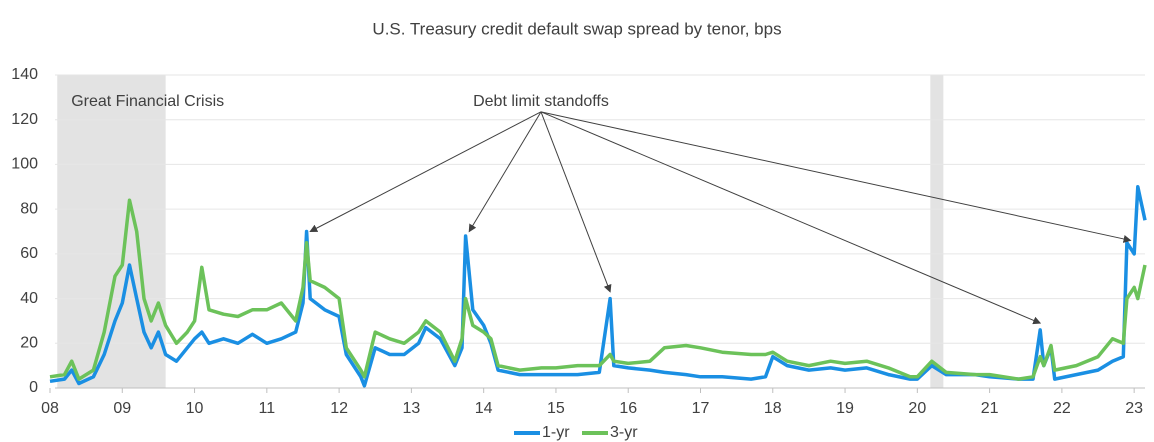  What do you see at coordinates (267, 408) in the screenshot?
I see `x-tick-label: 11` at bounding box center [267, 408].